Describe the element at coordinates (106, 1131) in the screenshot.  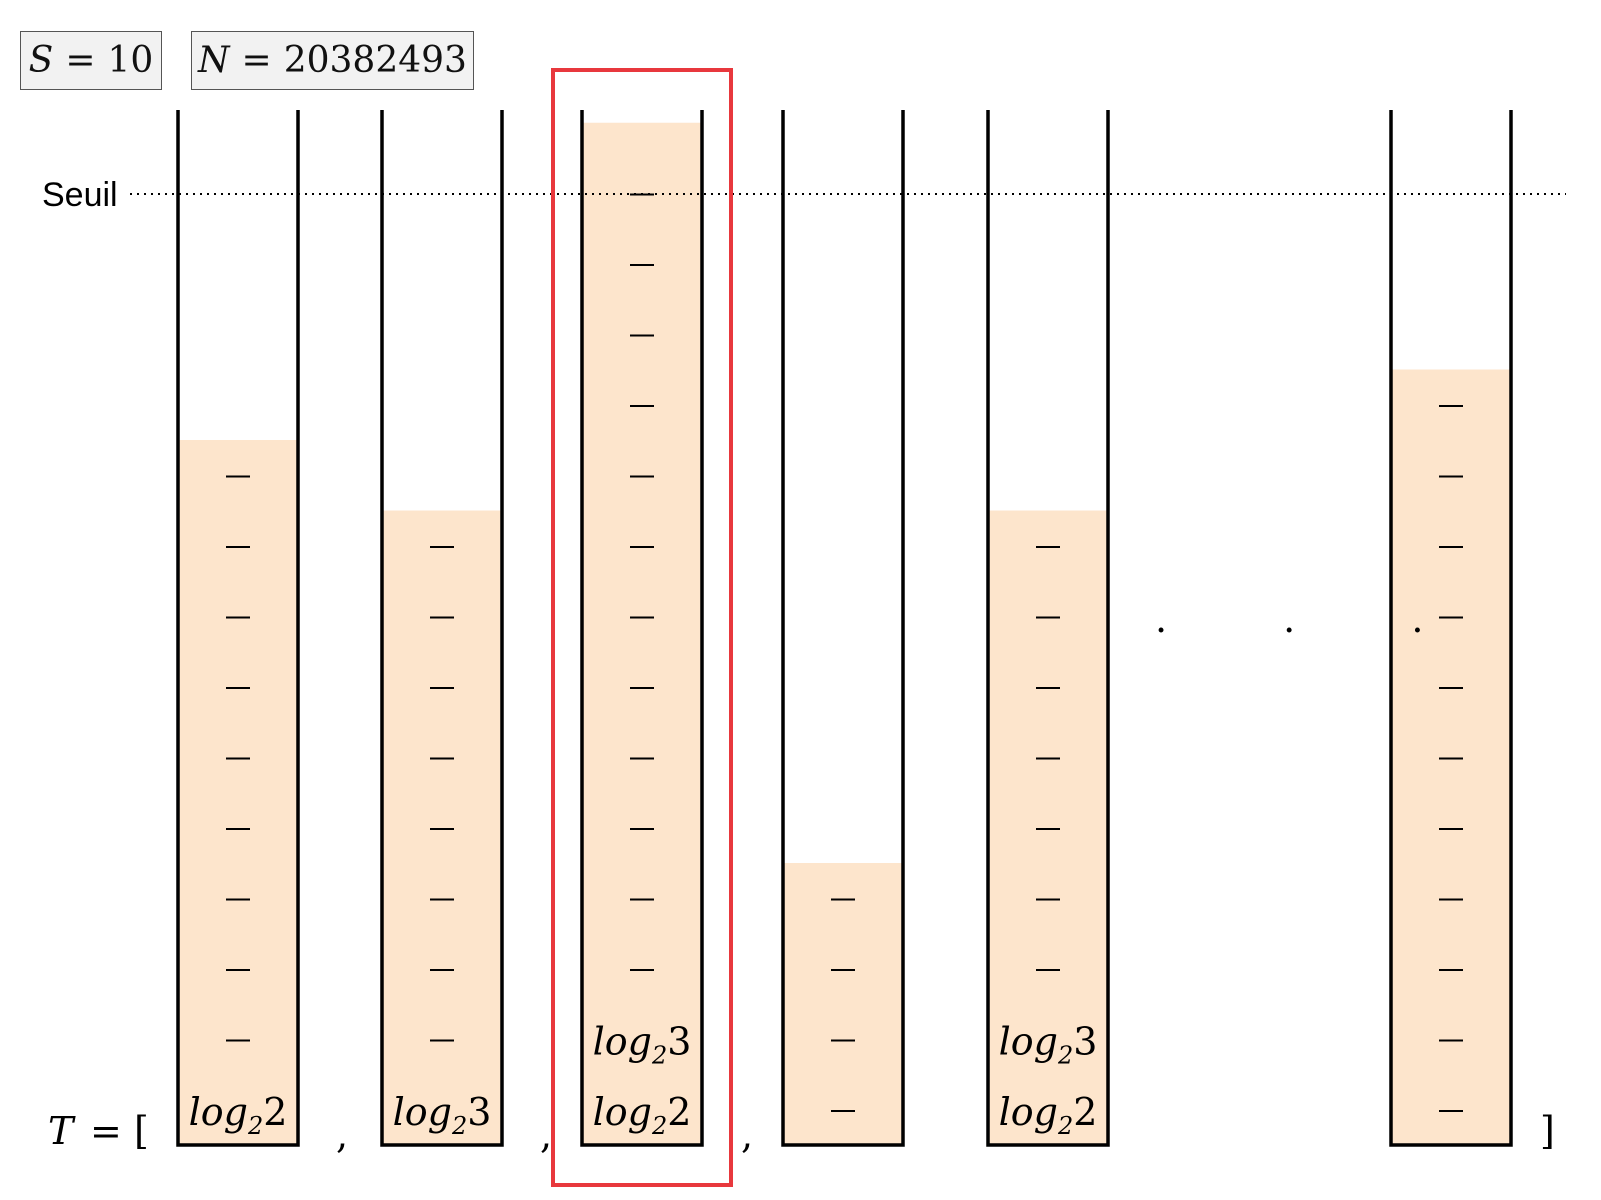
I see `array-equals: =` at that location.